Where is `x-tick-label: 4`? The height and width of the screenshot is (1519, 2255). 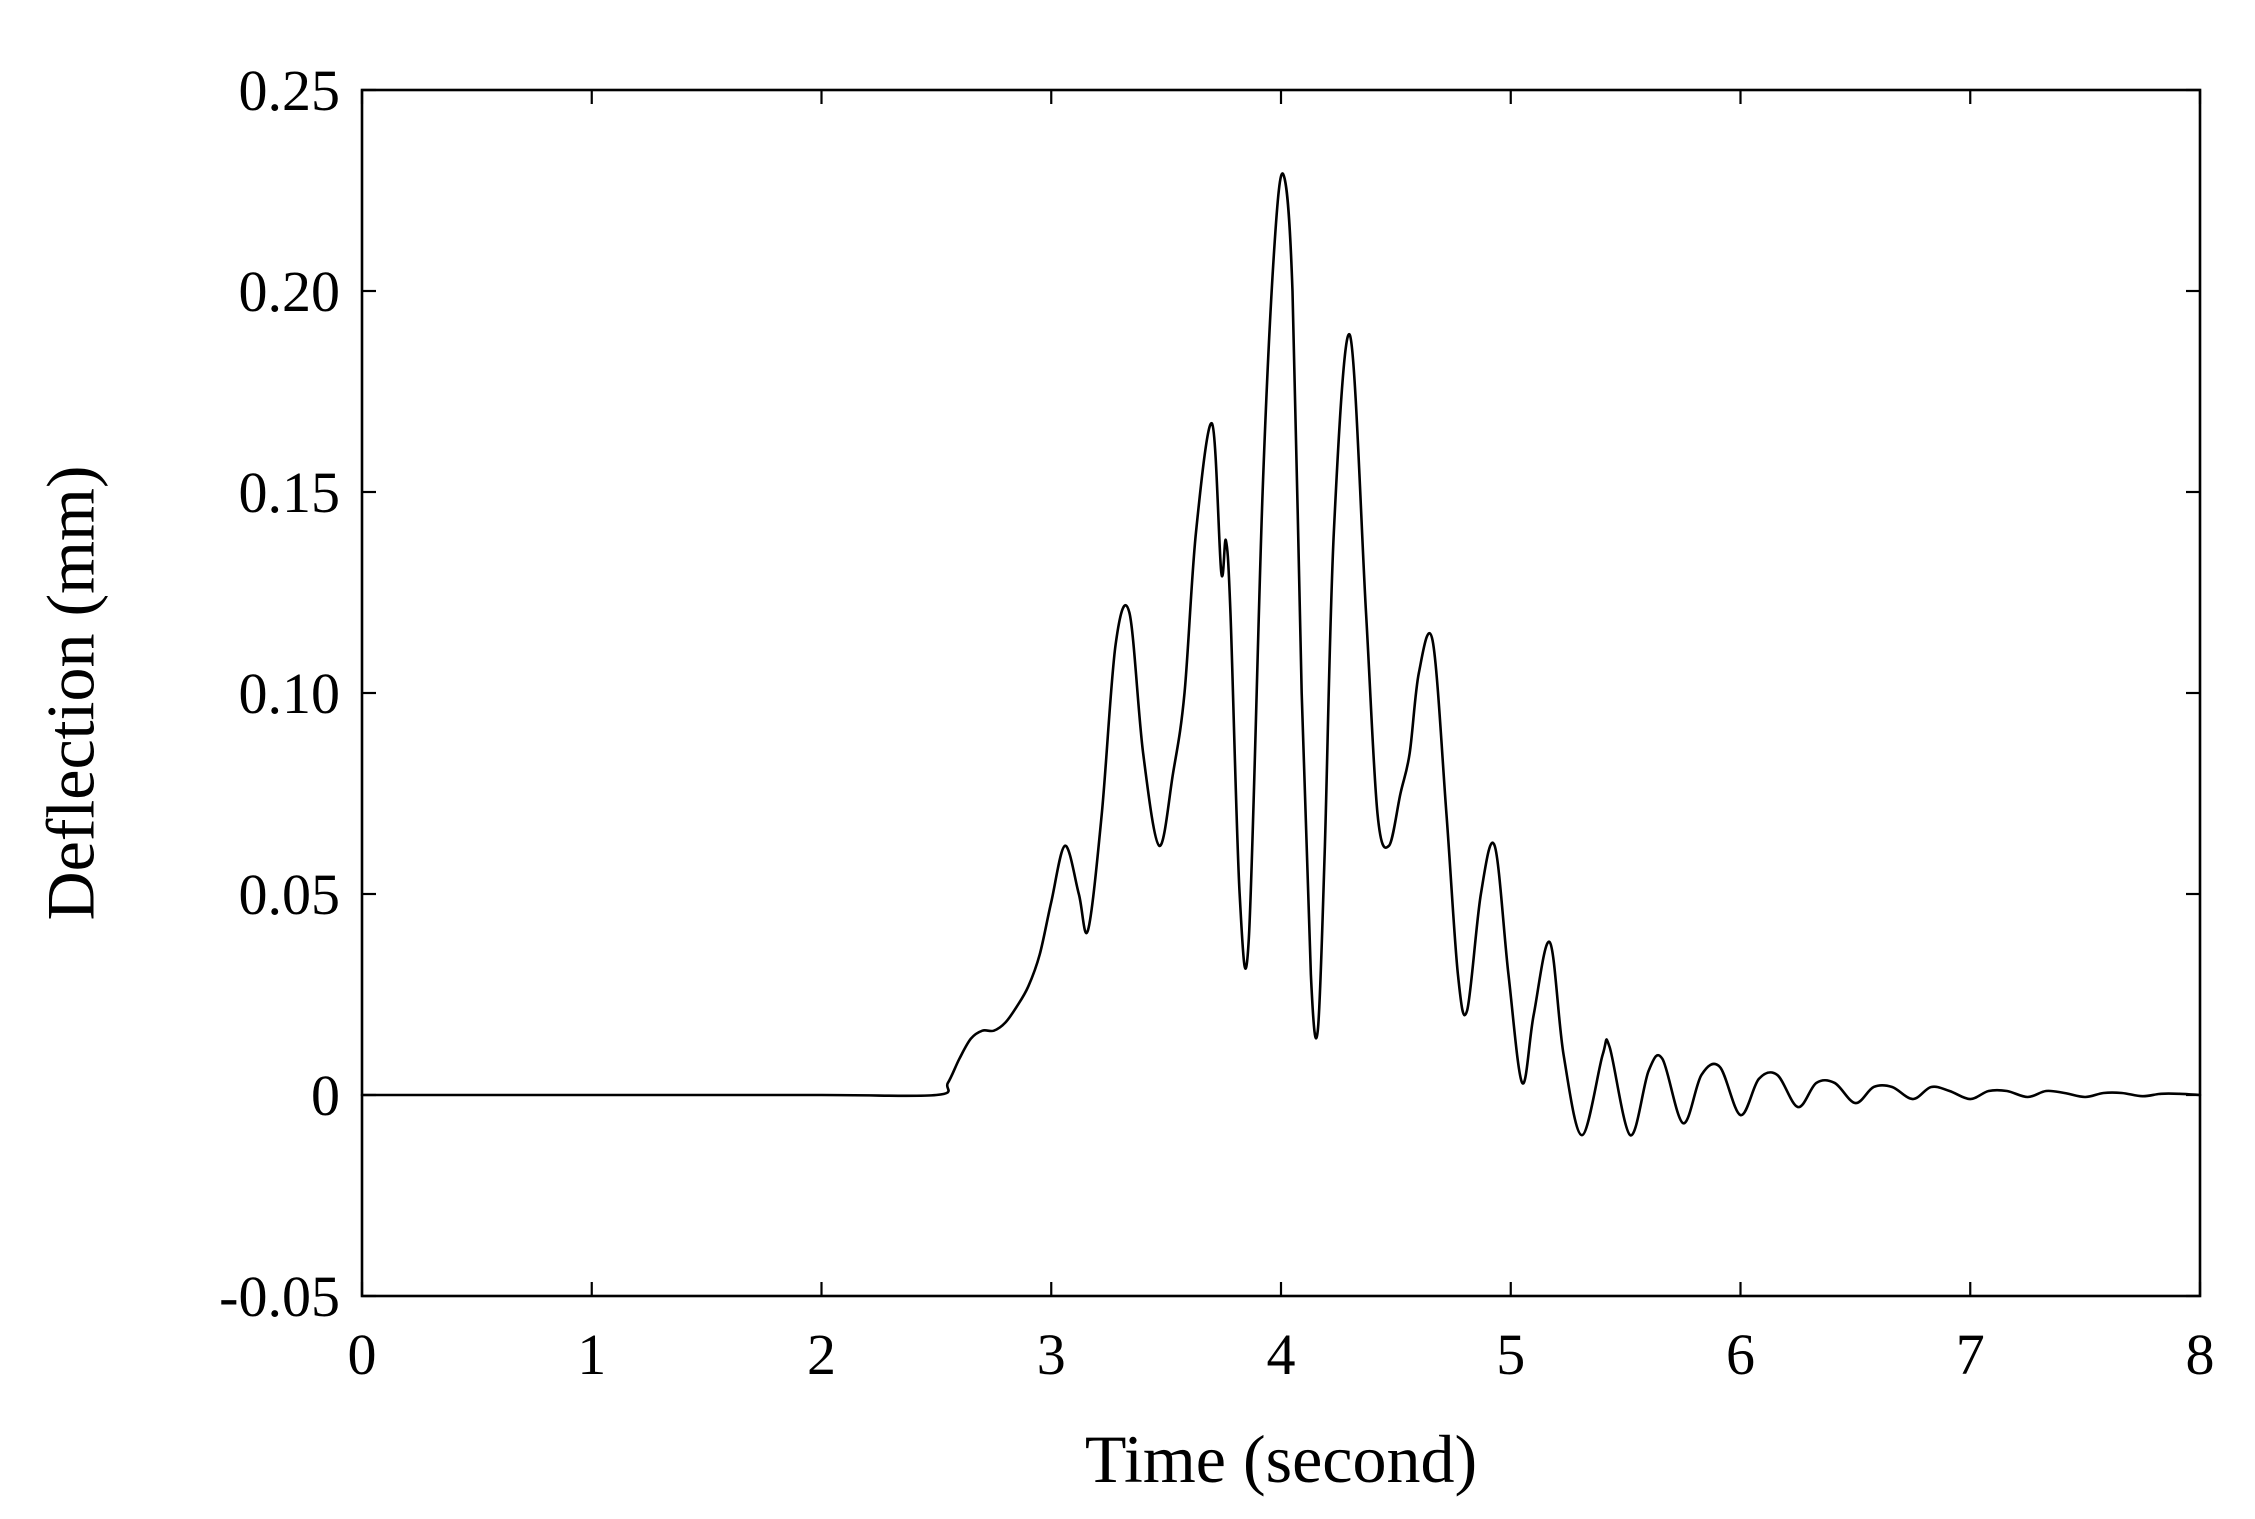 x-tick-label: 4 is located at coordinates (1281, 1354).